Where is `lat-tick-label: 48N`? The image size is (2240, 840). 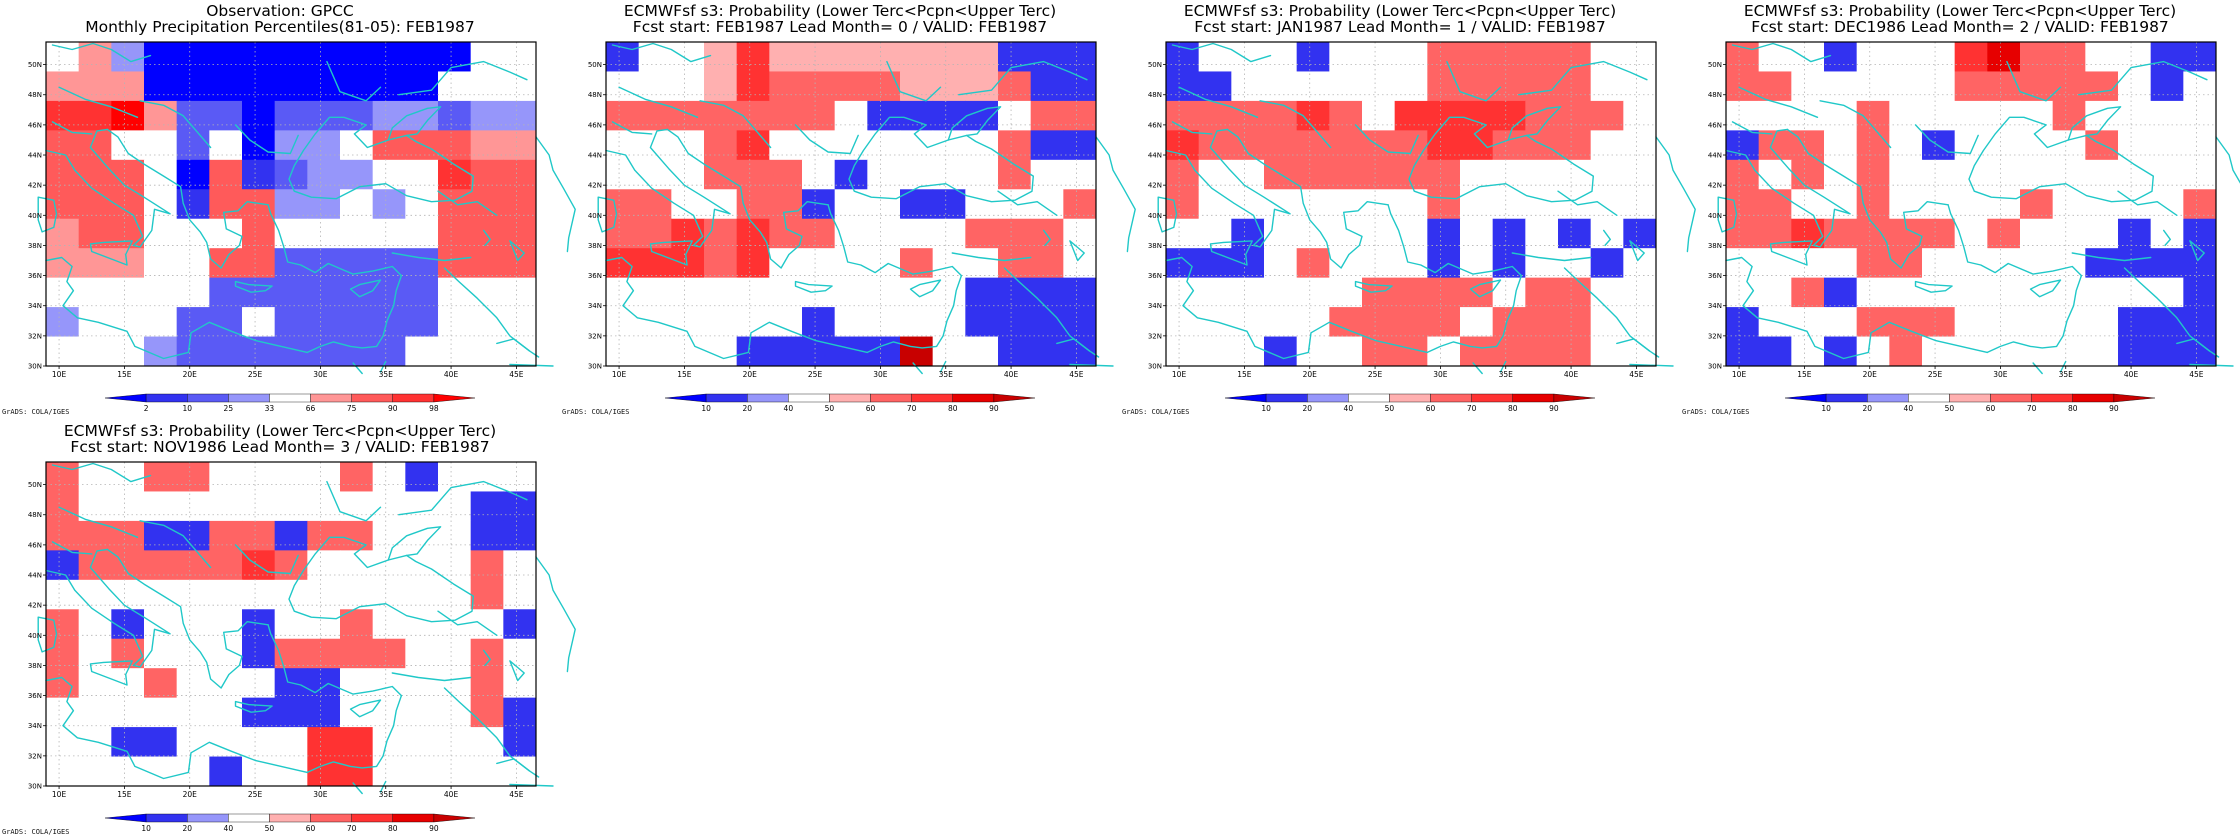
lat-tick-label: 48N is located at coordinates (1715, 95).